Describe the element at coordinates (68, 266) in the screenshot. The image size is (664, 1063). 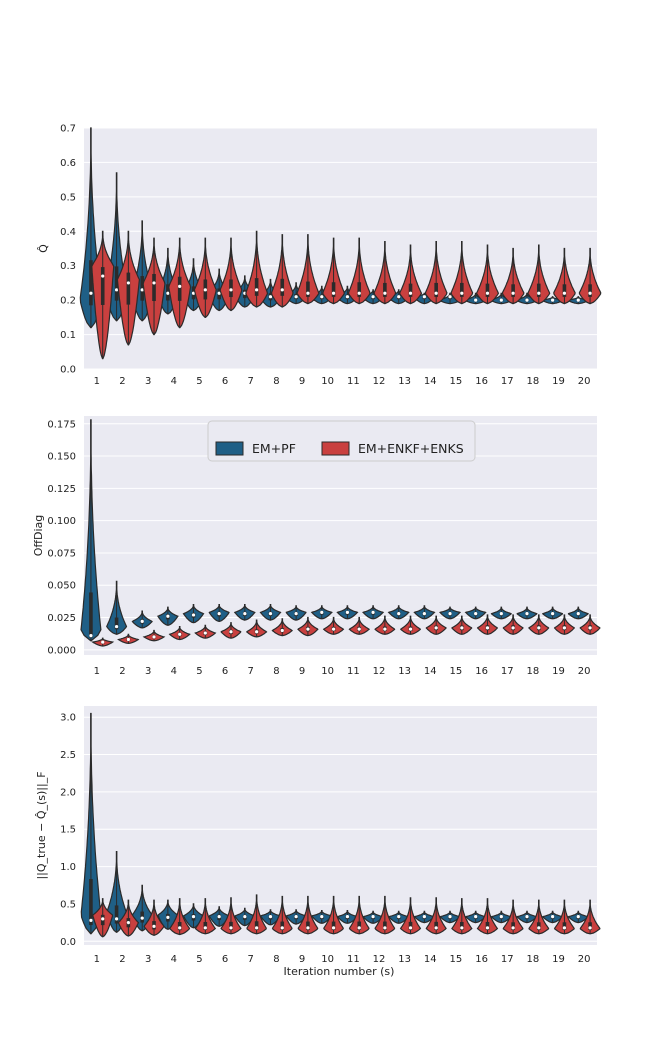
I see `y-tick-label: 0.3` at that location.